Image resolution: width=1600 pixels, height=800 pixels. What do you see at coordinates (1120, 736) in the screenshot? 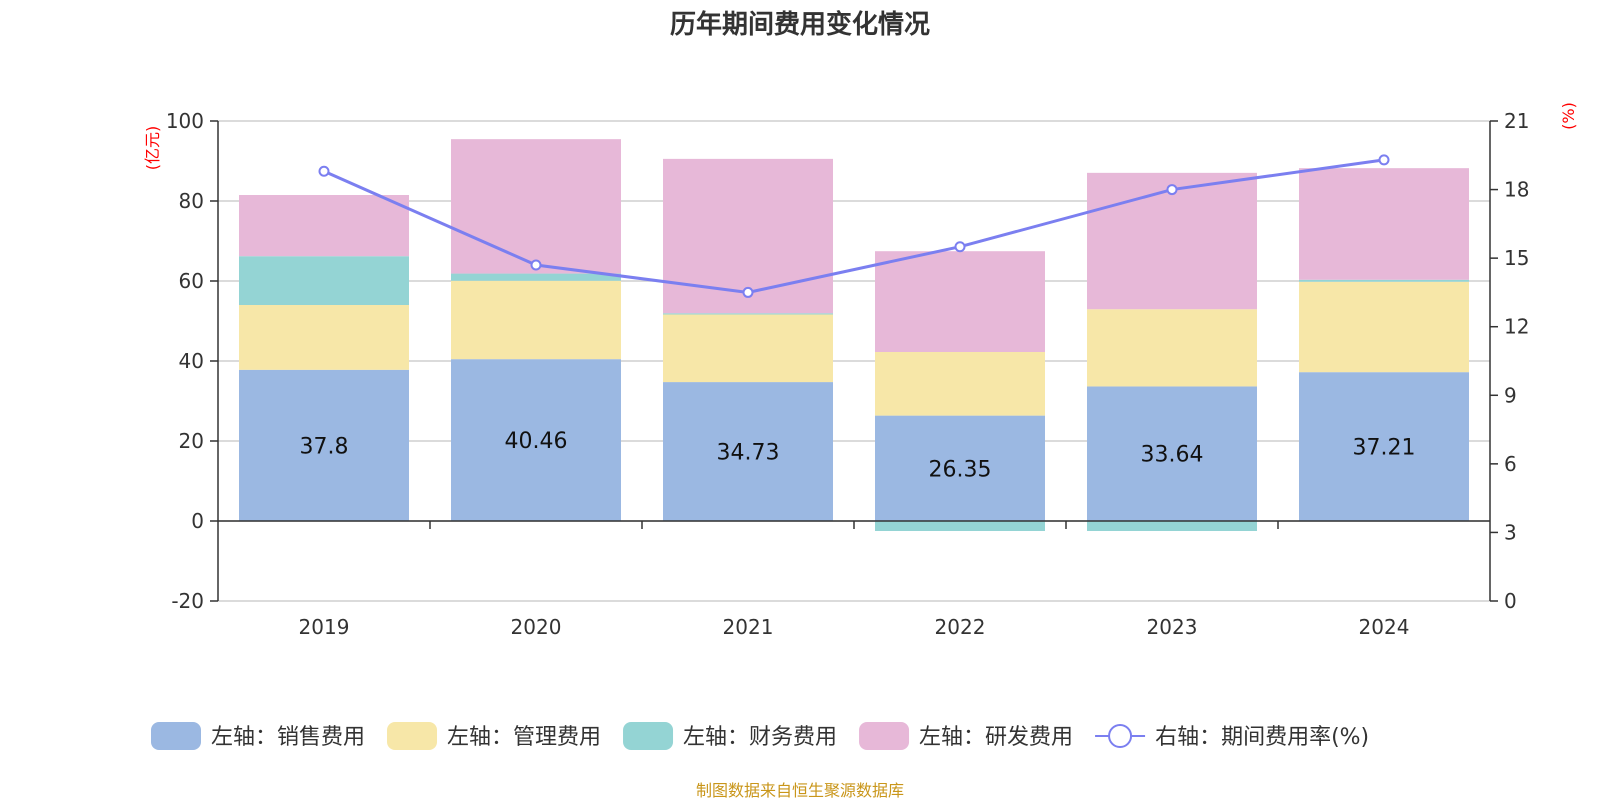
I see `legend-marker` at bounding box center [1120, 736].